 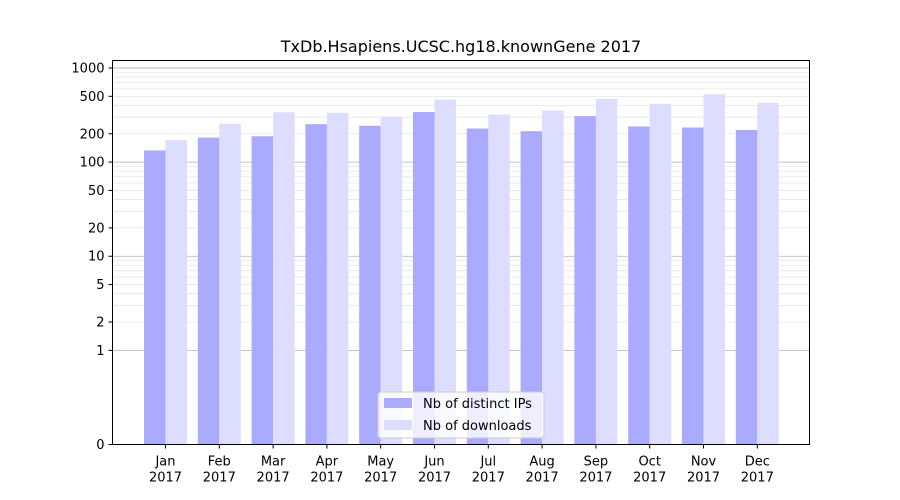 I want to click on y-axis: 0 1 2 5 10 20 50 100 200 500 1000, so click(x=92, y=257).